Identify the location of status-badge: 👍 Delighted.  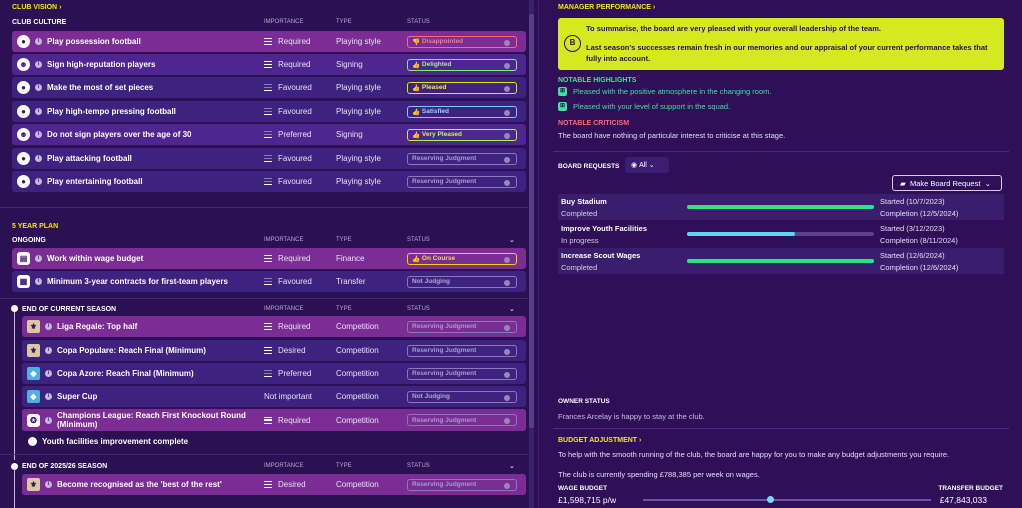
(462, 64).